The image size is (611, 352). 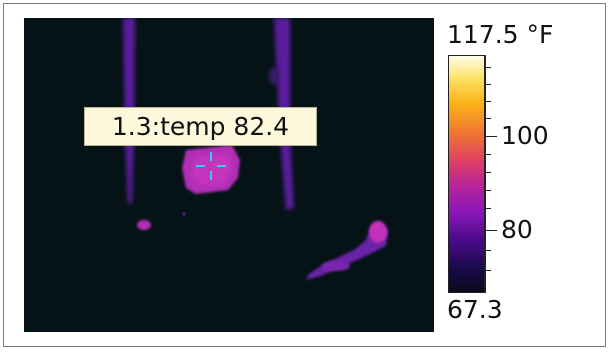 What do you see at coordinates (525, 135) in the screenshot?
I see `scale-tick-label-100: 100` at bounding box center [525, 135].